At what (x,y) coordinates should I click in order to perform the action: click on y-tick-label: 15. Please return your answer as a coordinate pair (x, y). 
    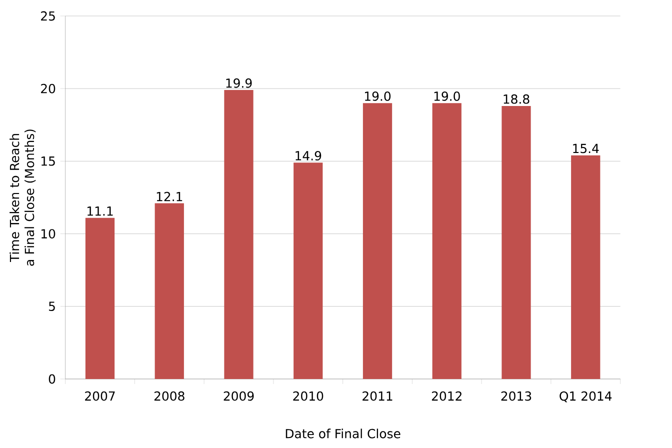
    Looking at the image, I should click on (48, 161).